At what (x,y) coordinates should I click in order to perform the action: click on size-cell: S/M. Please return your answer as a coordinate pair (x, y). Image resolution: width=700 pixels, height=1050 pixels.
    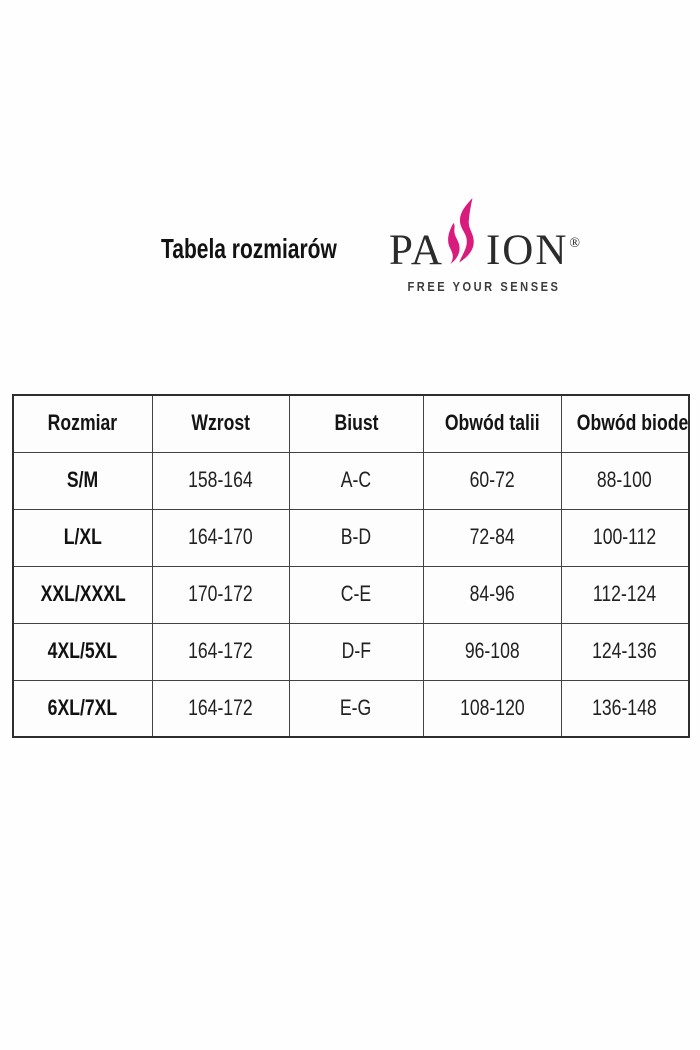
    Looking at the image, I should click on (82, 480).